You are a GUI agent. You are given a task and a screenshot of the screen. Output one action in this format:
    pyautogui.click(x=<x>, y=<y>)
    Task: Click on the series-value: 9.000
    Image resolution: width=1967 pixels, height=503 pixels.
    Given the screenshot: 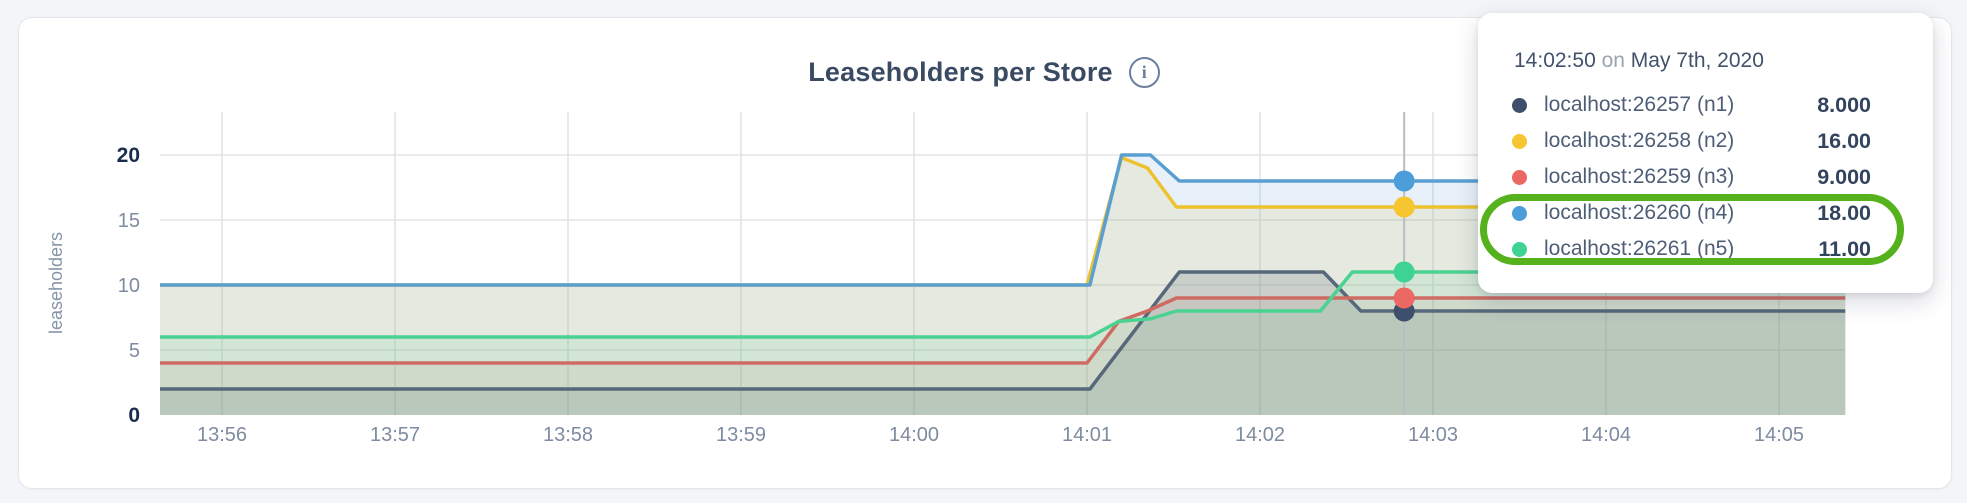 What is the action you would take?
    pyautogui.click(x=1844, y=176)
    